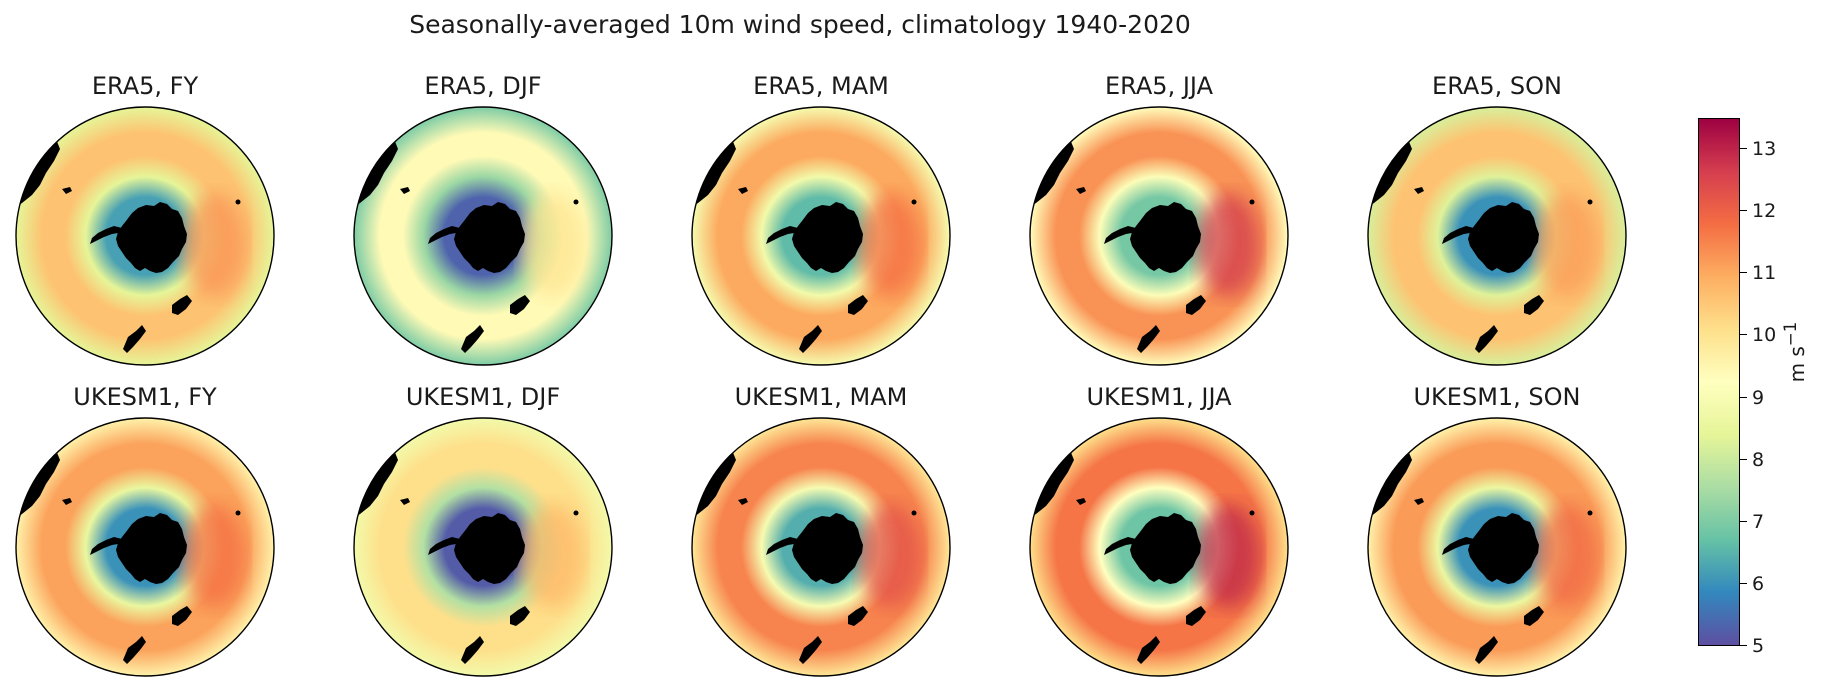  I want to click on colorbar-gradient, so click(1719, 382).